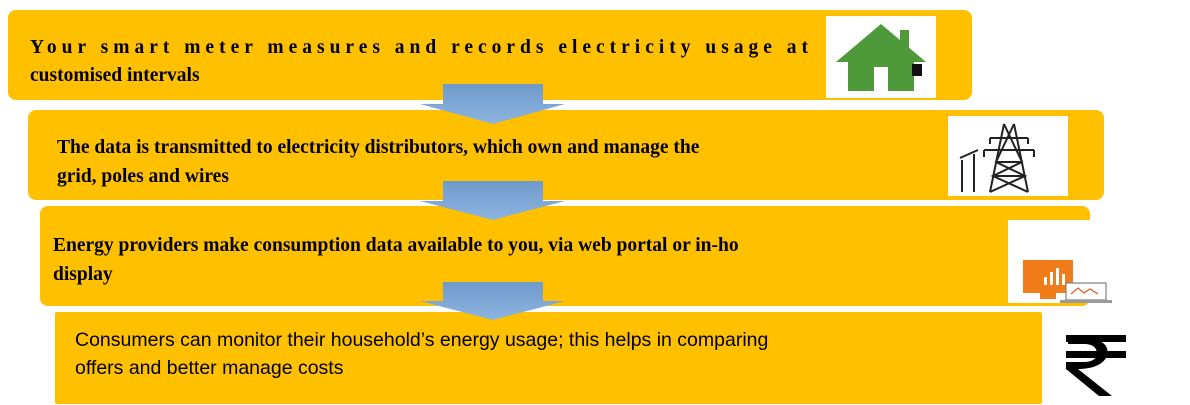 The height and width of the screenshot is (405, 1190). I want to click on step-text: offers and better manage costs, so click(209, 368).